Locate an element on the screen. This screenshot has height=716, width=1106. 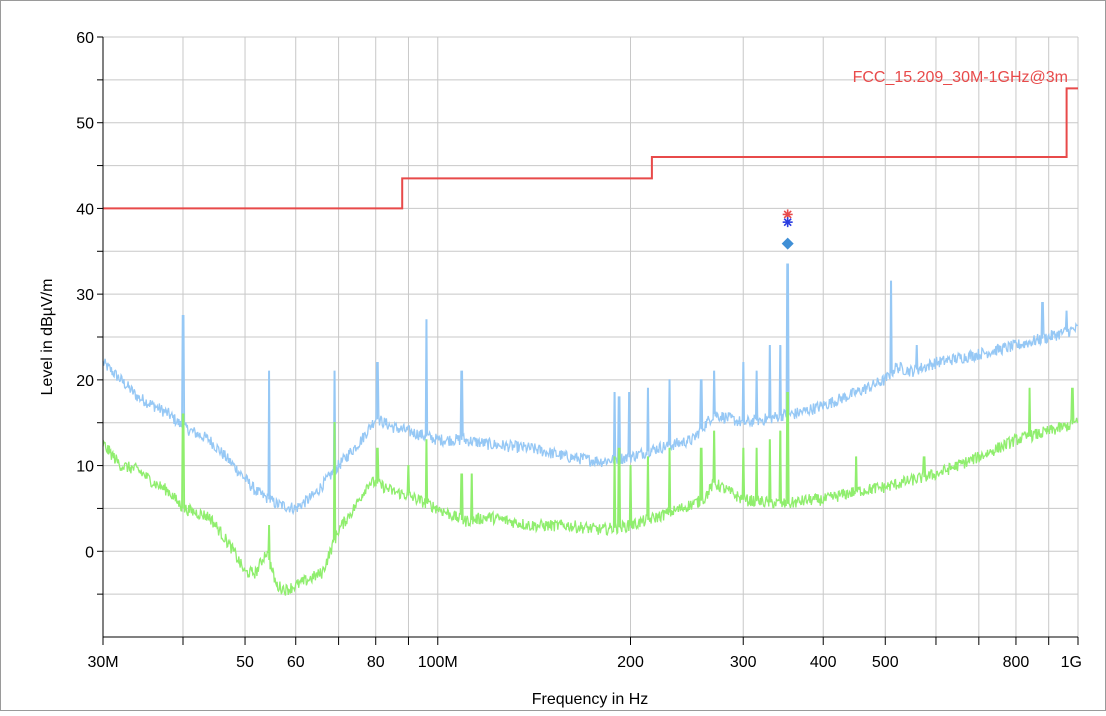
peak-asterisk-marker is located at coordinates (787, 222).